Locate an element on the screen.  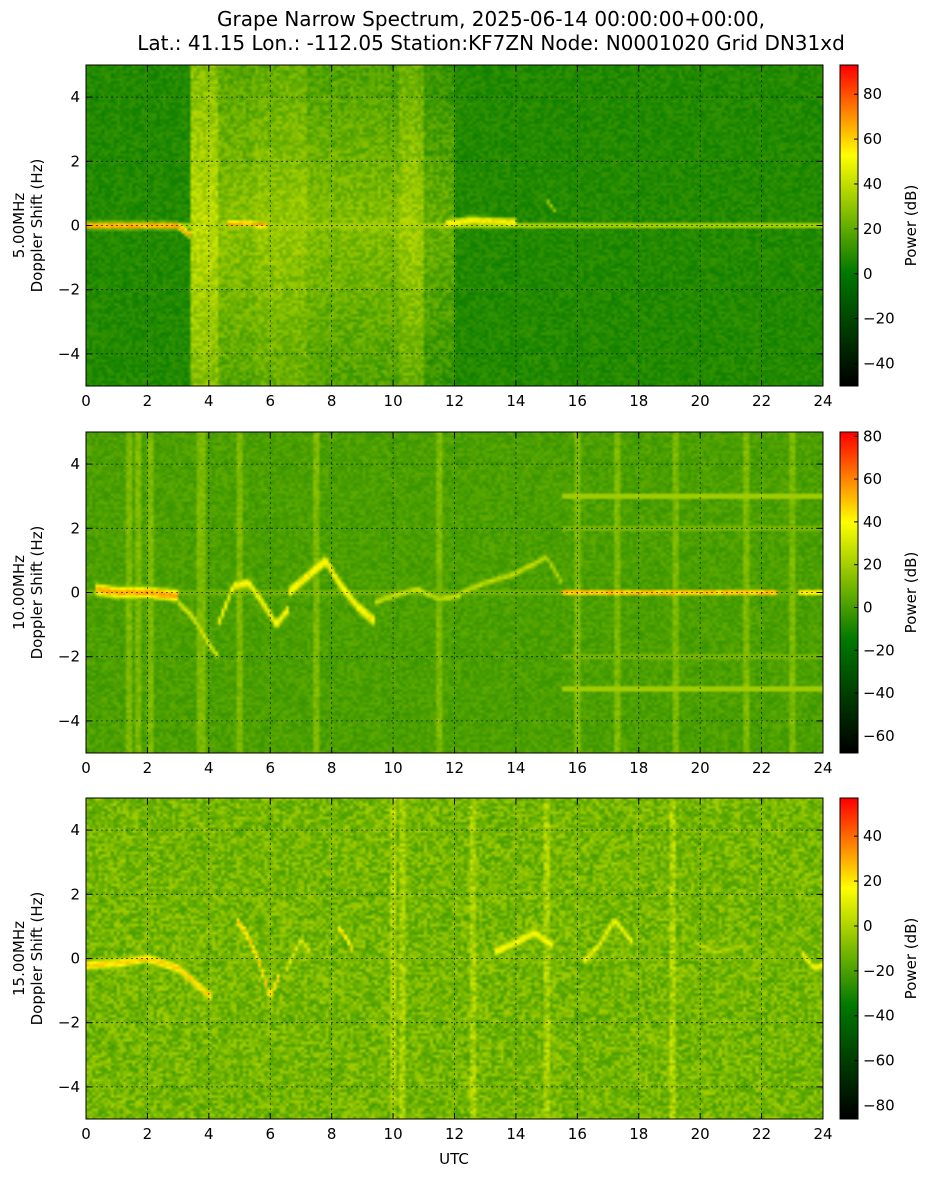
y-axis-label: 15.00MHzDoppler Shift (Hz) is located at coordinates (28, 959).